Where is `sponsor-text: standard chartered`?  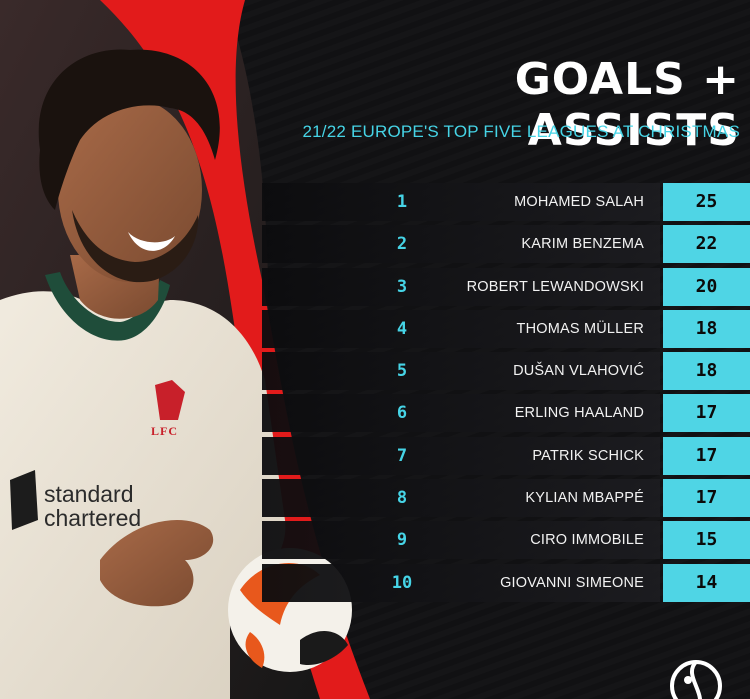
sponsor-text: standard chartered is located at coordinates (93, 506).